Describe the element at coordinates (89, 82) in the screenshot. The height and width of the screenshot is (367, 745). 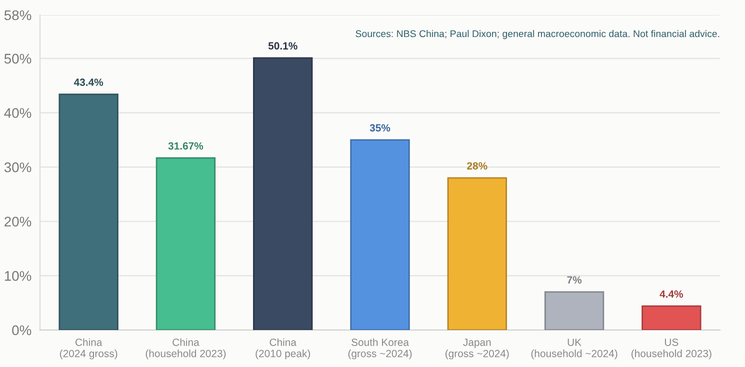
I see `data-label: 43.4%` at that location.